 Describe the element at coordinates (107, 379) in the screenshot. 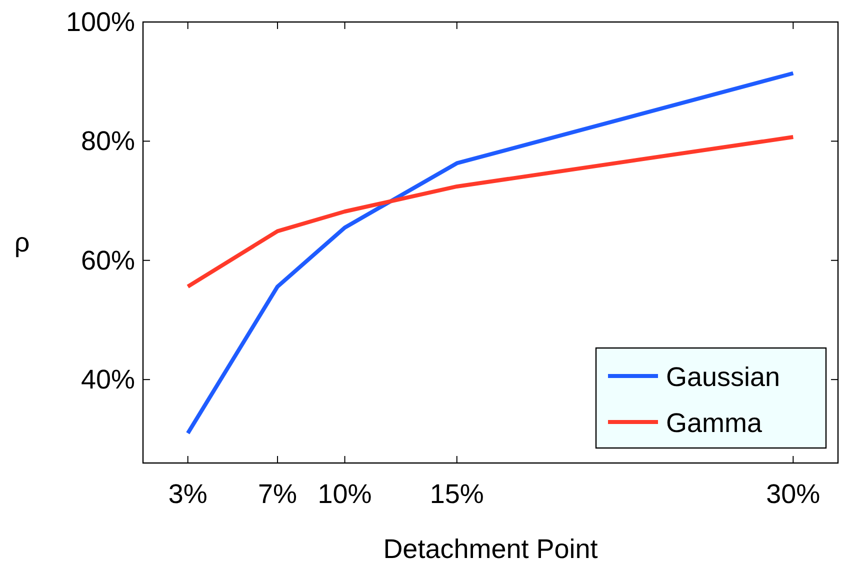

I see `y-tick-label: 40%` at that location.